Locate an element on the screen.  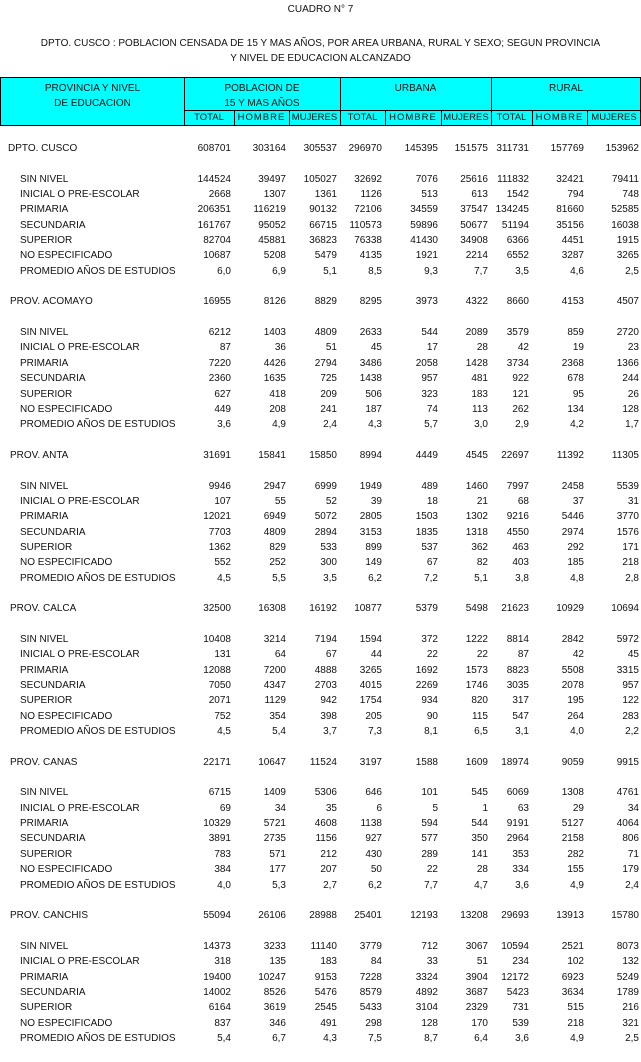
cell-total: 42 is located at coordinates (523, 348).